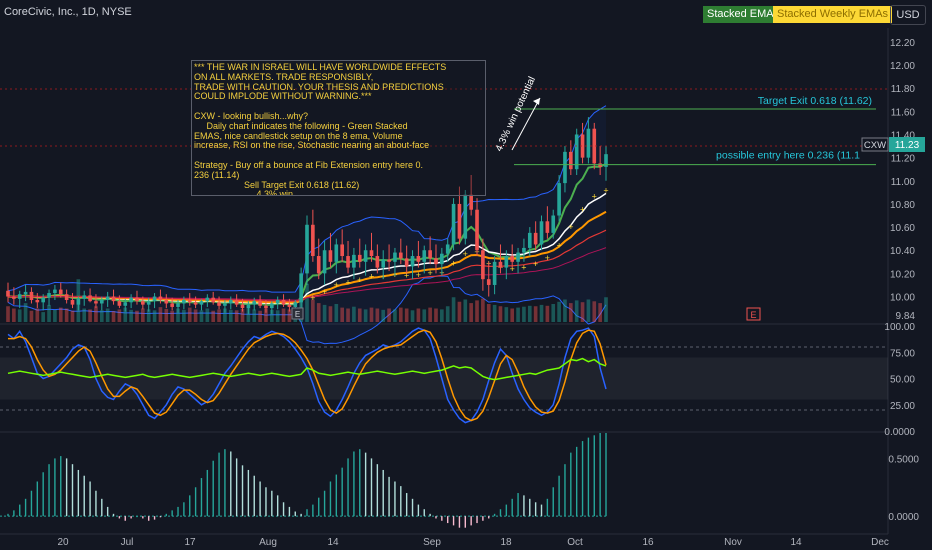 This screenshot has width=932, height=550. Describe the element at coordinates (217, 174) in the screenshot. I see `note-line: 236 (11.14)` at that location.